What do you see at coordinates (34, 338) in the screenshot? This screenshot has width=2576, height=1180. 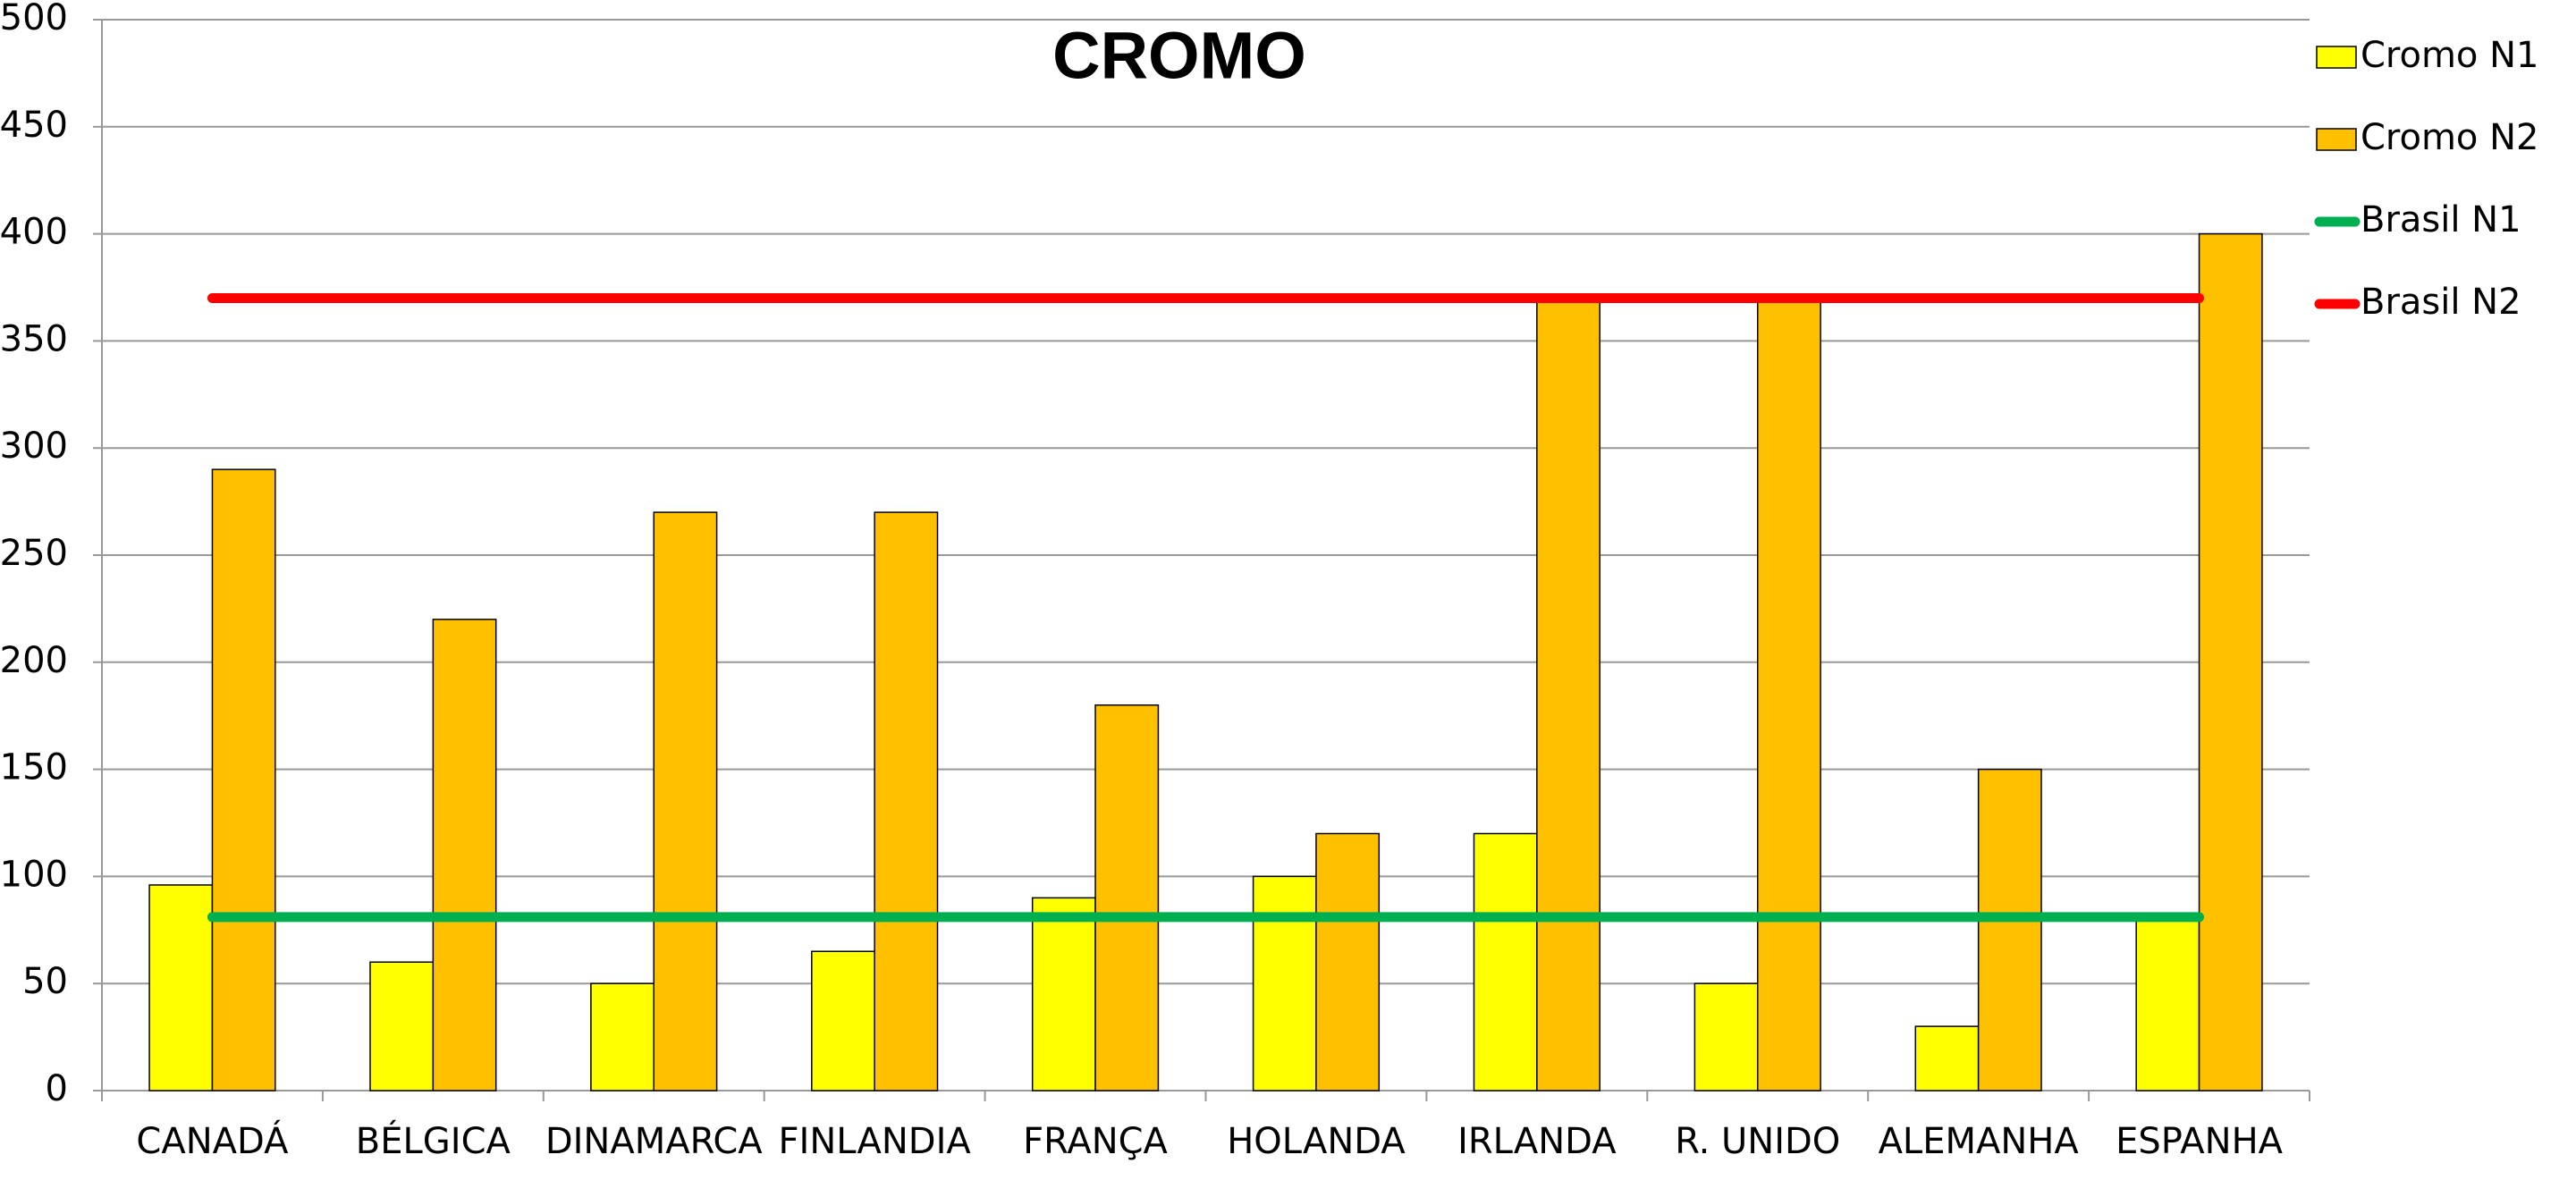 I see `y-tick-label: 350` at bounding box center [34, 338].